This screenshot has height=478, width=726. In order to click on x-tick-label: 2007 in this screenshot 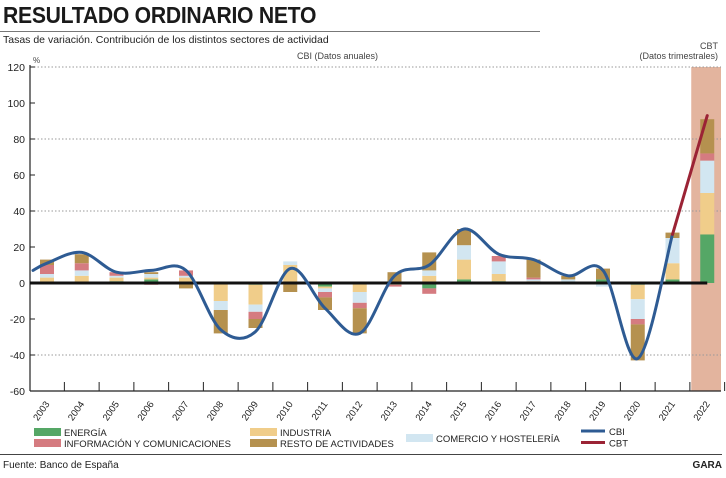, I will do `click(180, 411)`.